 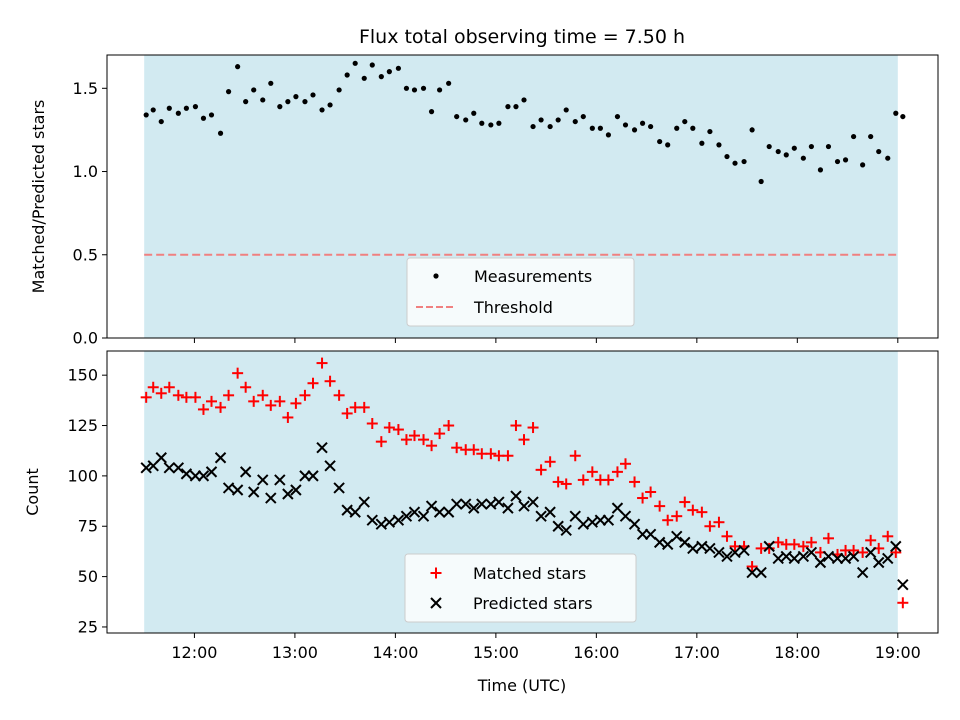 I want to click on legend: Matched stars Predicted stars, so click(x=520, y=588).